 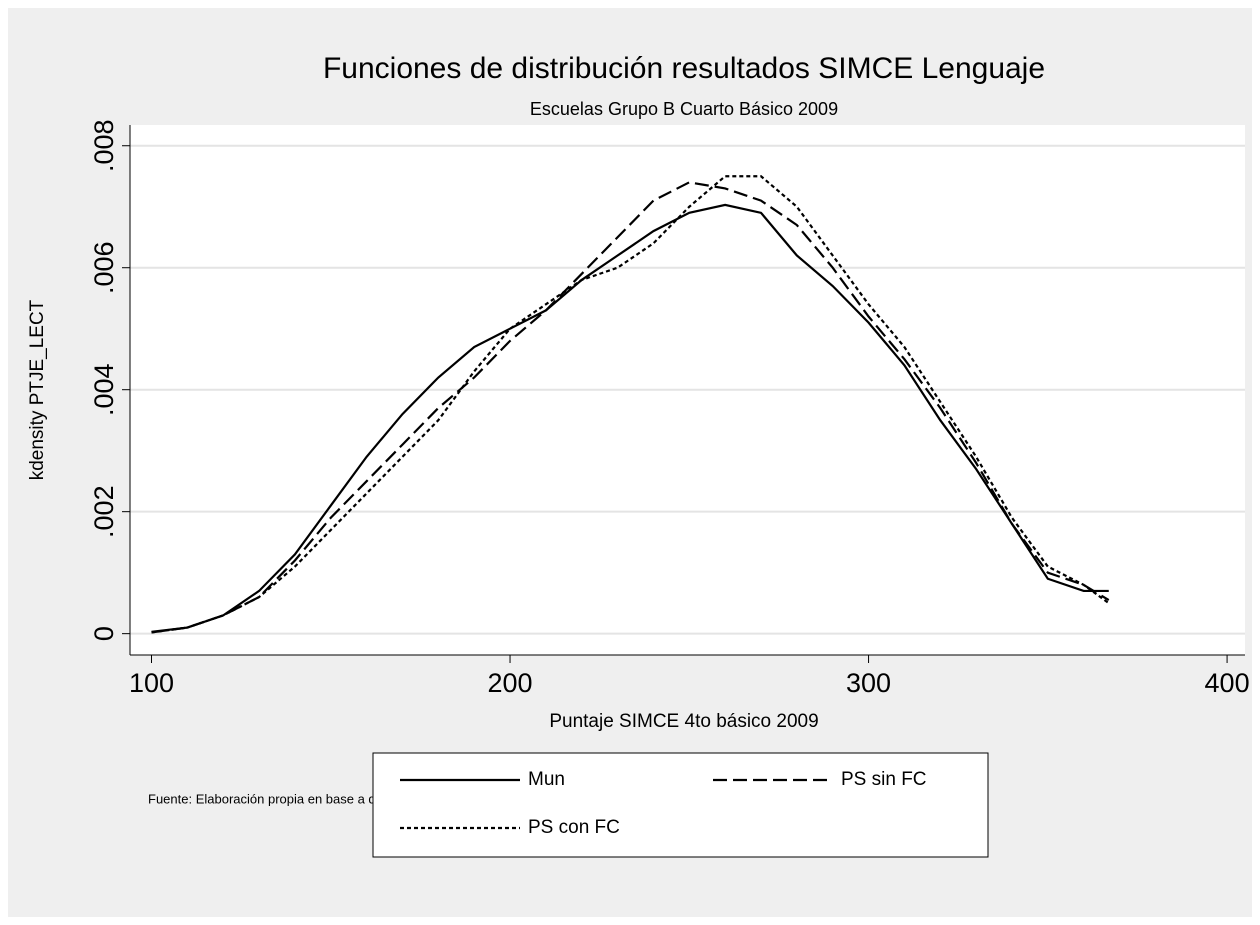 I want to click on y-tick-label: .006, so click(x=104, y=267).